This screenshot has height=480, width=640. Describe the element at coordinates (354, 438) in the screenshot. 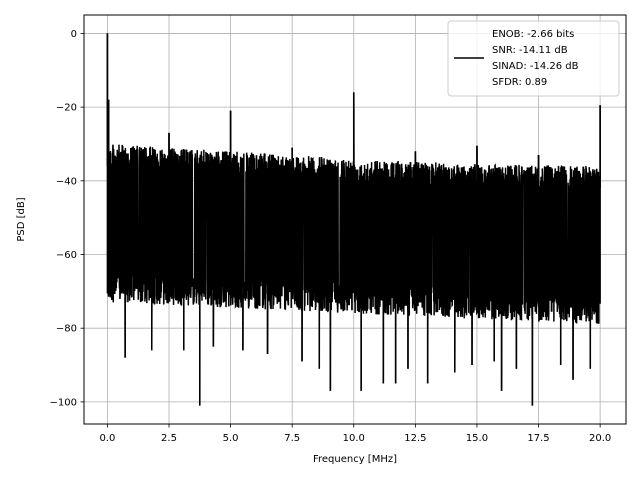

I see `x-tick-label: 10.0` at that location.